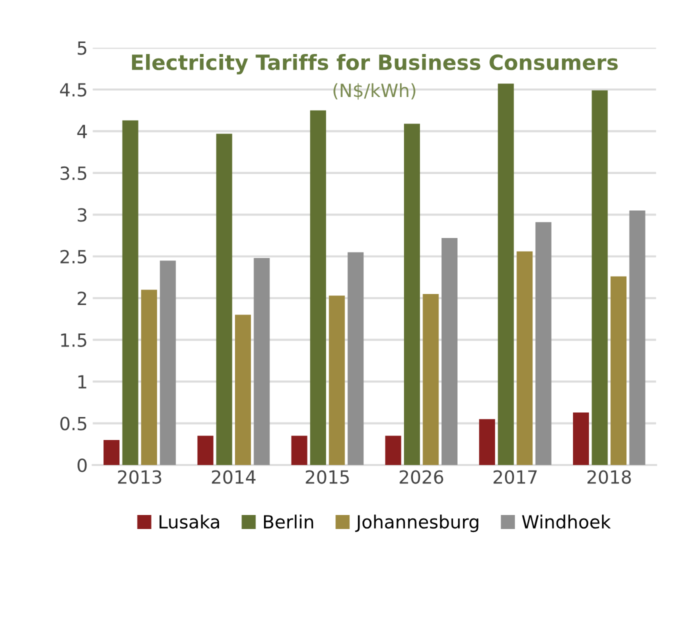  What do you see at coordinates (609, 477) in the screenshot?
I see `x-tick-label: 2018` at bounding box center [609, 477].